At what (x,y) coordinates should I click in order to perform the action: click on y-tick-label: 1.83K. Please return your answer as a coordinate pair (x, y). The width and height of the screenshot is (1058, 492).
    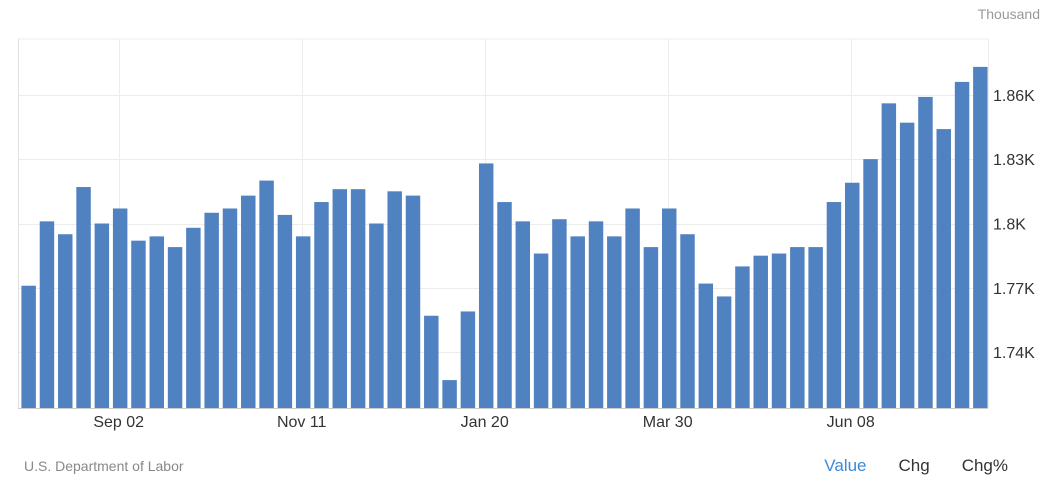
    Looking at the image, I should click on (1014, 160).